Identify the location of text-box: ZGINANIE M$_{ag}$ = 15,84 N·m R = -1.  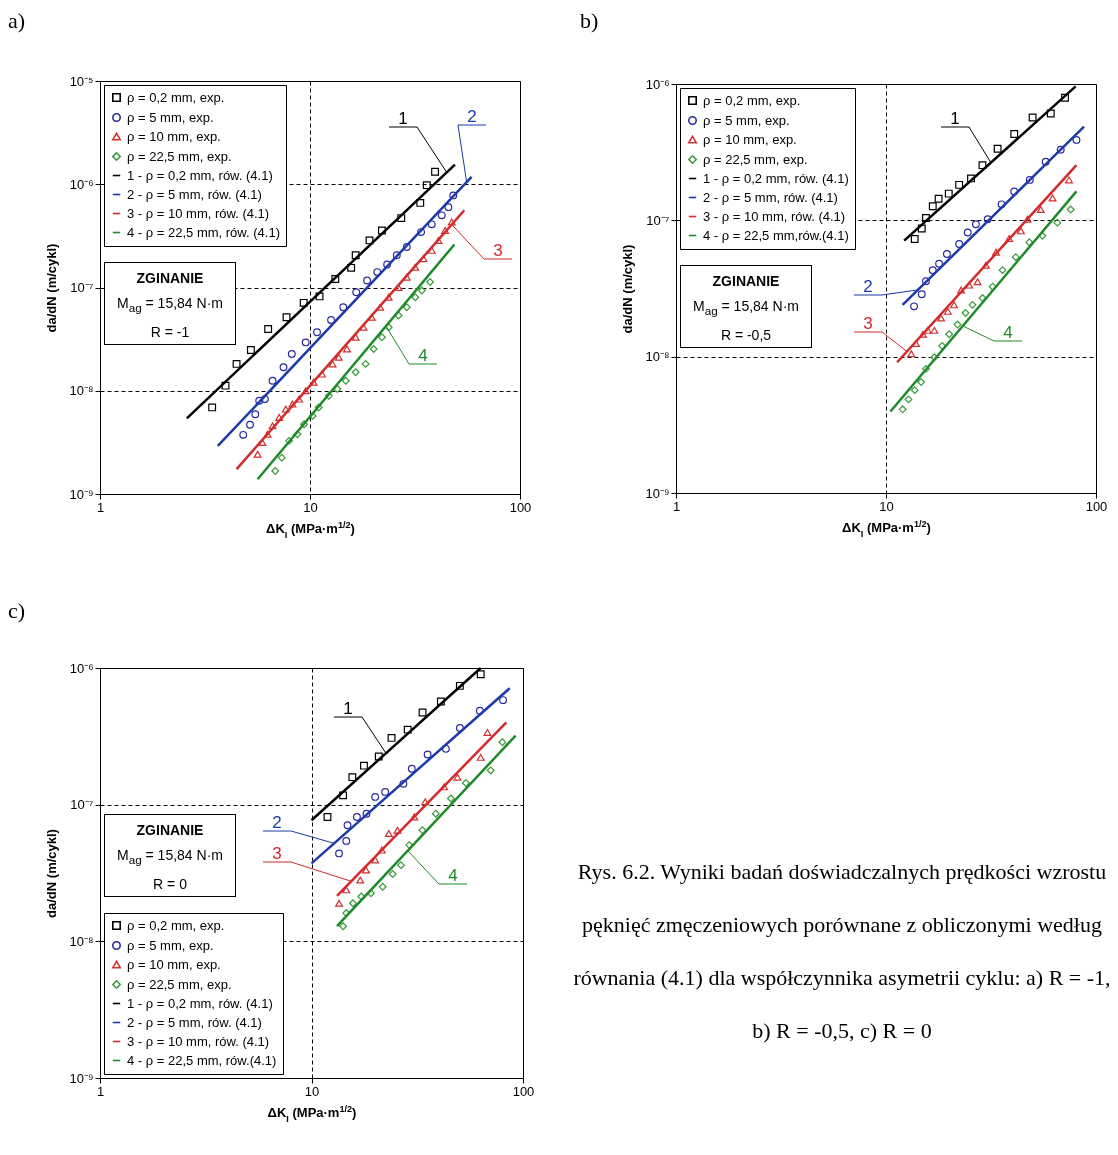
(170, 303).